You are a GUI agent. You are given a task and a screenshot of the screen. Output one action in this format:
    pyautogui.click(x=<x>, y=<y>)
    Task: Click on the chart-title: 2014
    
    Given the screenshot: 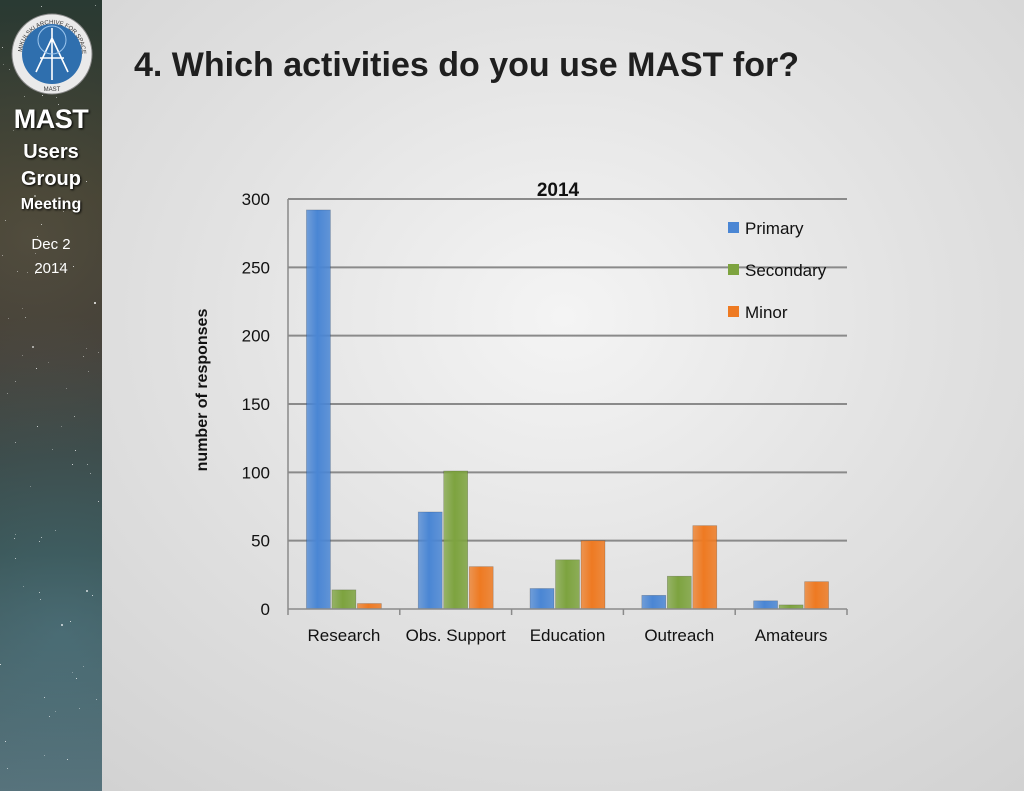 What is the action you would take?
    pyautogui.click(x=558, y=190)
    